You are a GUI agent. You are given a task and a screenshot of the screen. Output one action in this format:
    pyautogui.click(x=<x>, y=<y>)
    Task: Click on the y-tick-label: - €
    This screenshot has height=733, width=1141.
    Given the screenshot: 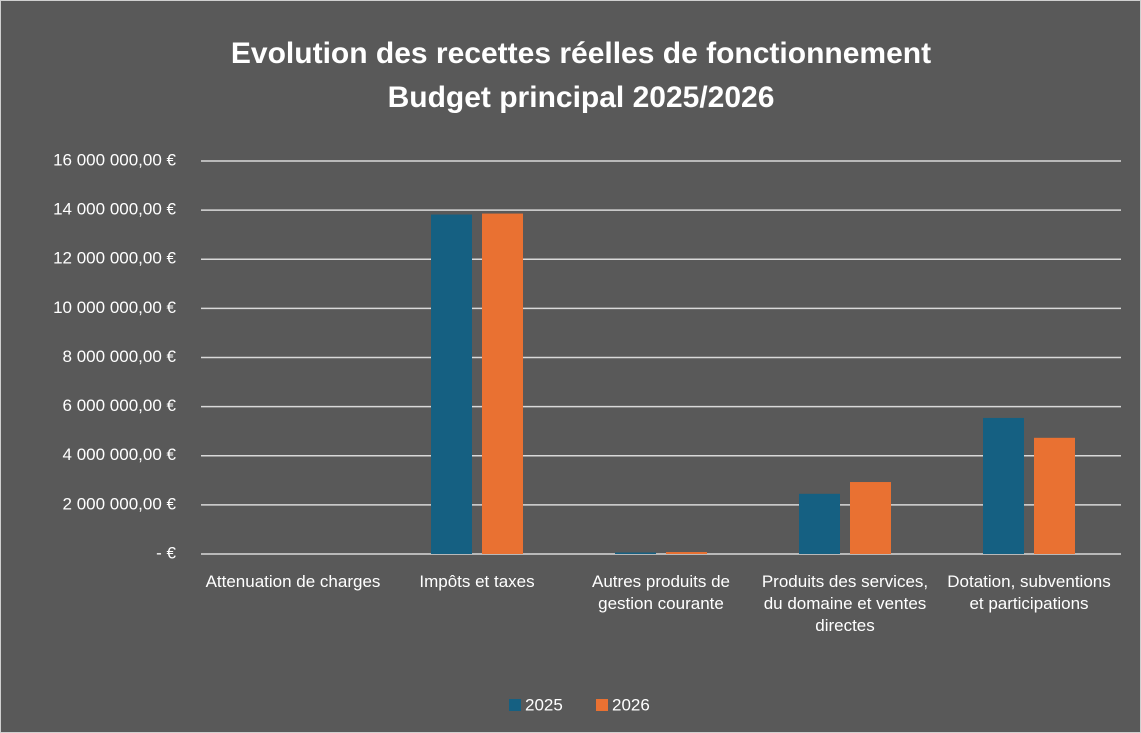 What is the action you would take?
    pyautogui.click(x=166, y=552)
    